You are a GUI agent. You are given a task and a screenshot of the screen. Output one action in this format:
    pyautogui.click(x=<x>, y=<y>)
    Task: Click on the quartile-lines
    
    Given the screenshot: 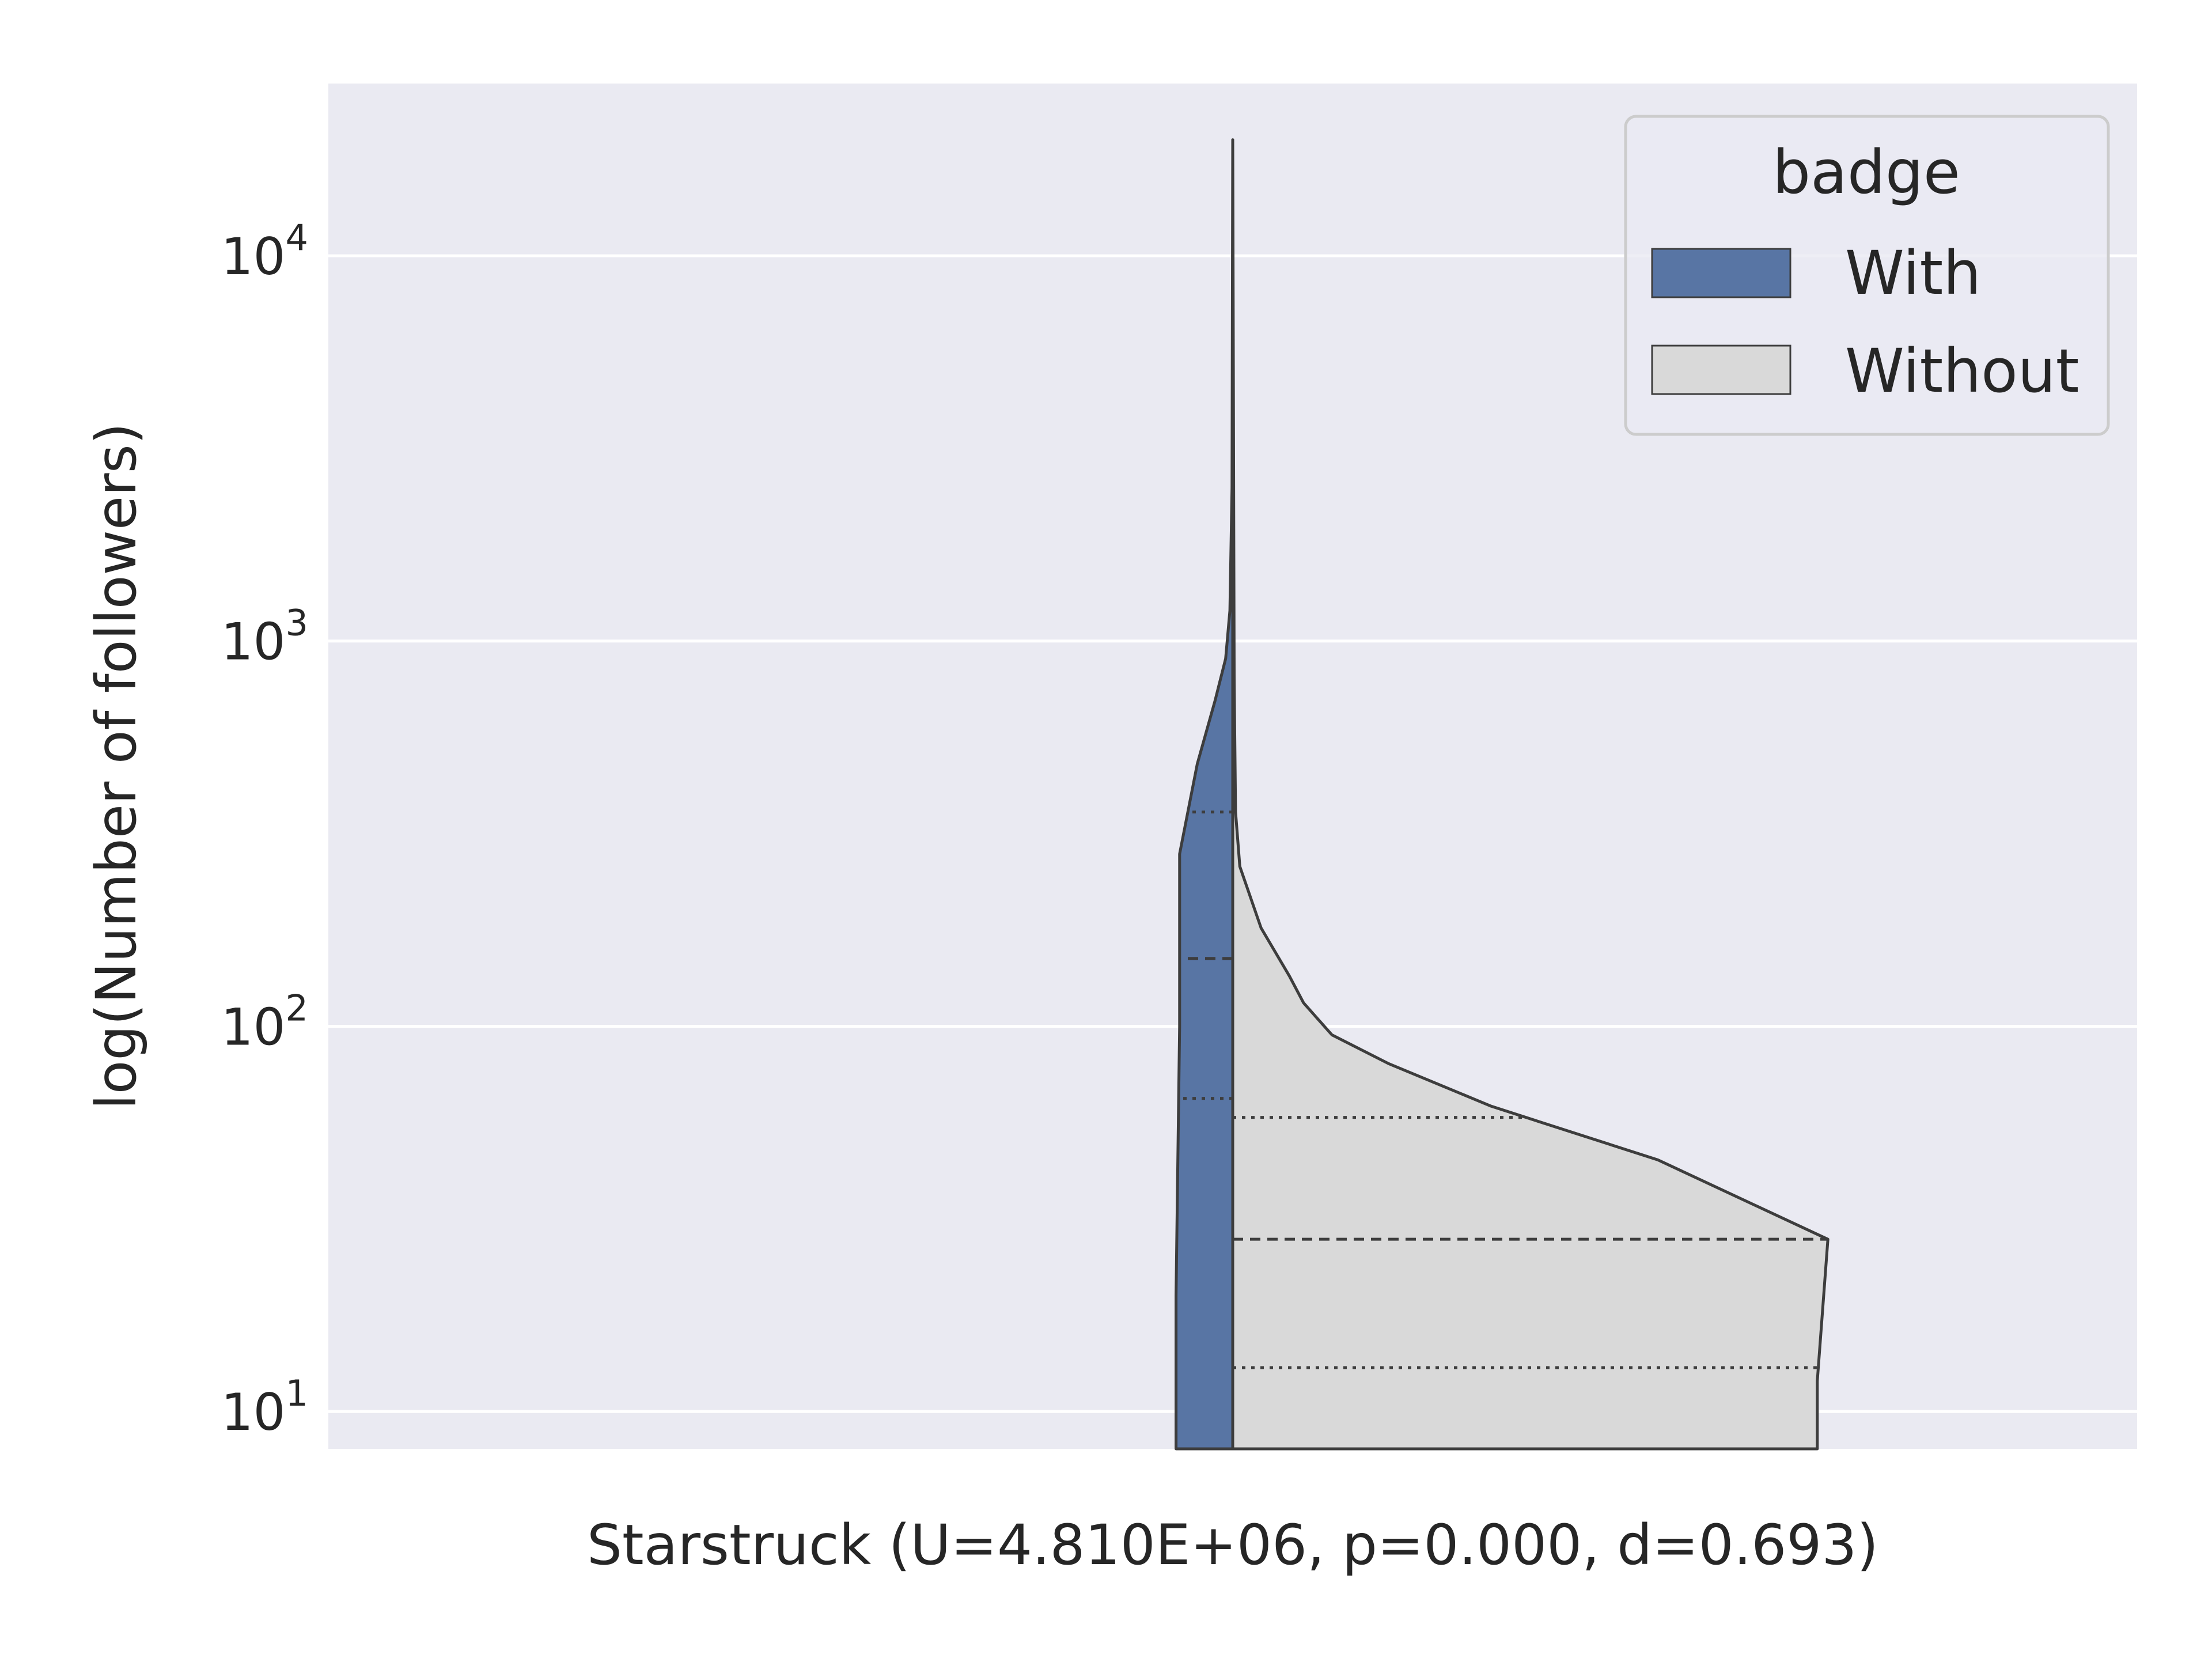 What is the action you would take?
    pyautogui.click(x=1503, y=1089)
    